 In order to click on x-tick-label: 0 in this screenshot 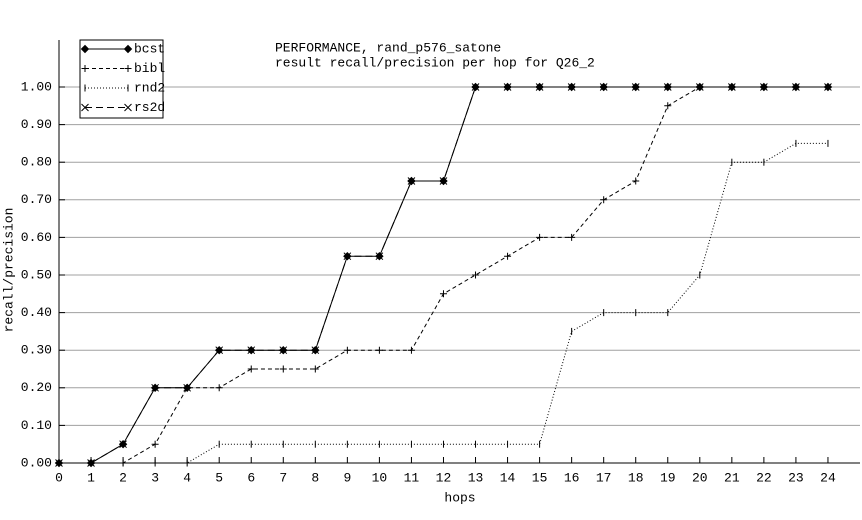, I will do `click(59, 477)`.